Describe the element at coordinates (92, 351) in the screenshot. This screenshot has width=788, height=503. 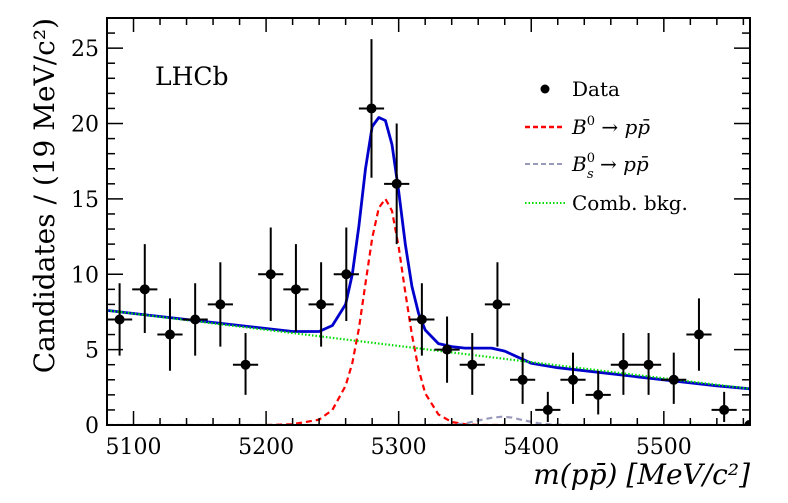
I see `y-tick-label: 5` at that location.